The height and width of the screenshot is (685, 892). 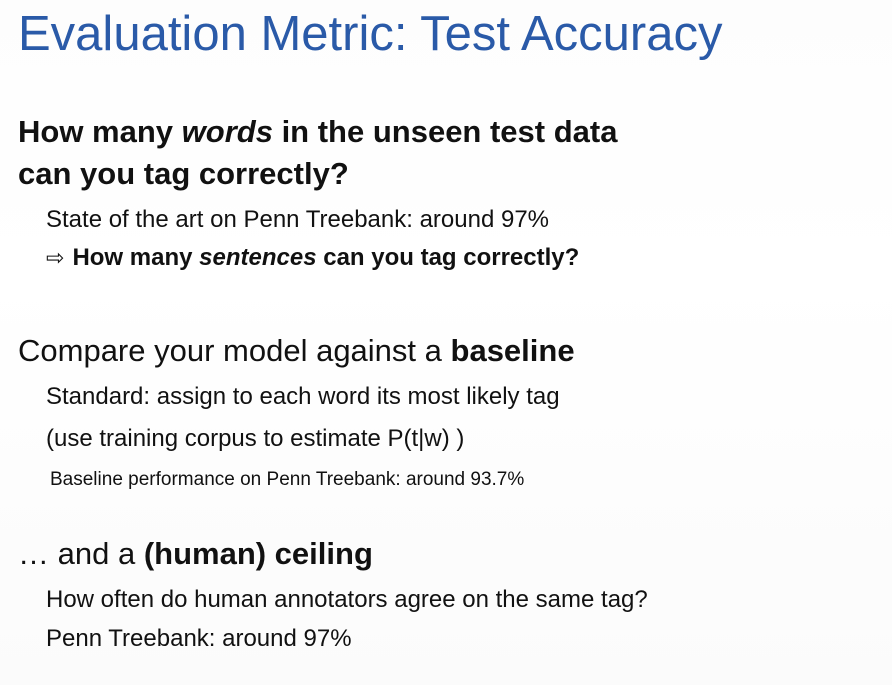 I want to click on compare-line: Compare your model against a baseline, so click(x=296, y=351).